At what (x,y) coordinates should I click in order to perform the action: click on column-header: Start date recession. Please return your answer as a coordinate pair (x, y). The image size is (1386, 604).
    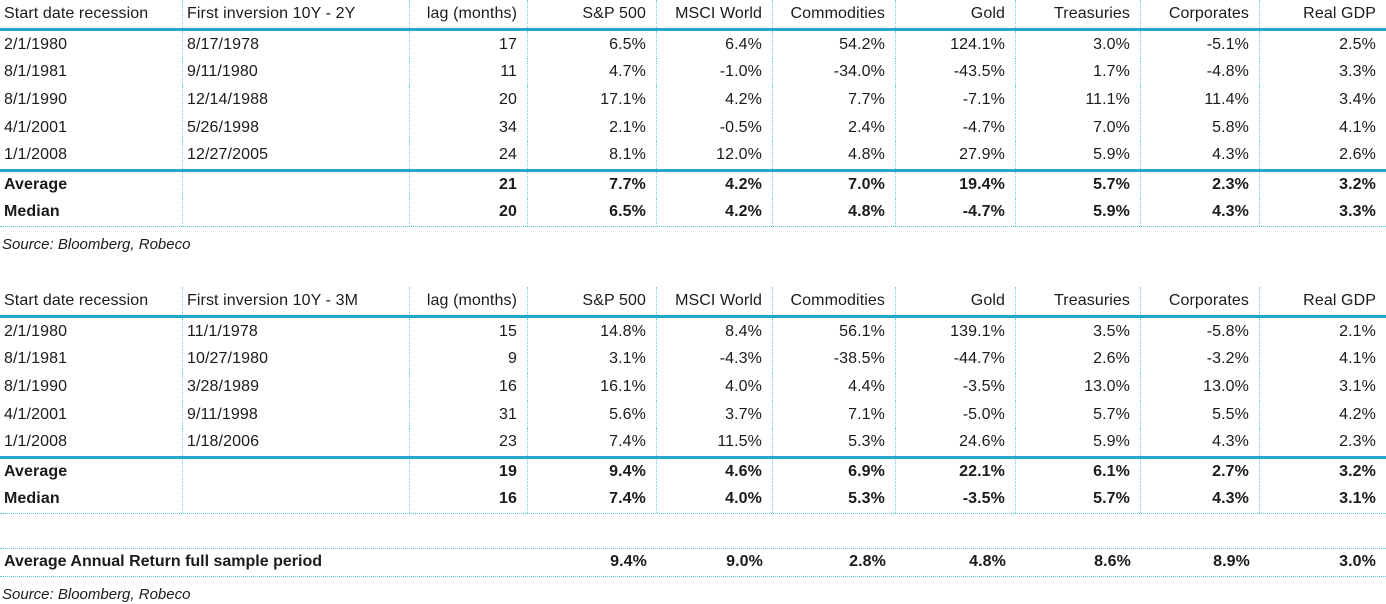
    Looking at the image, I should click on (91, 14).